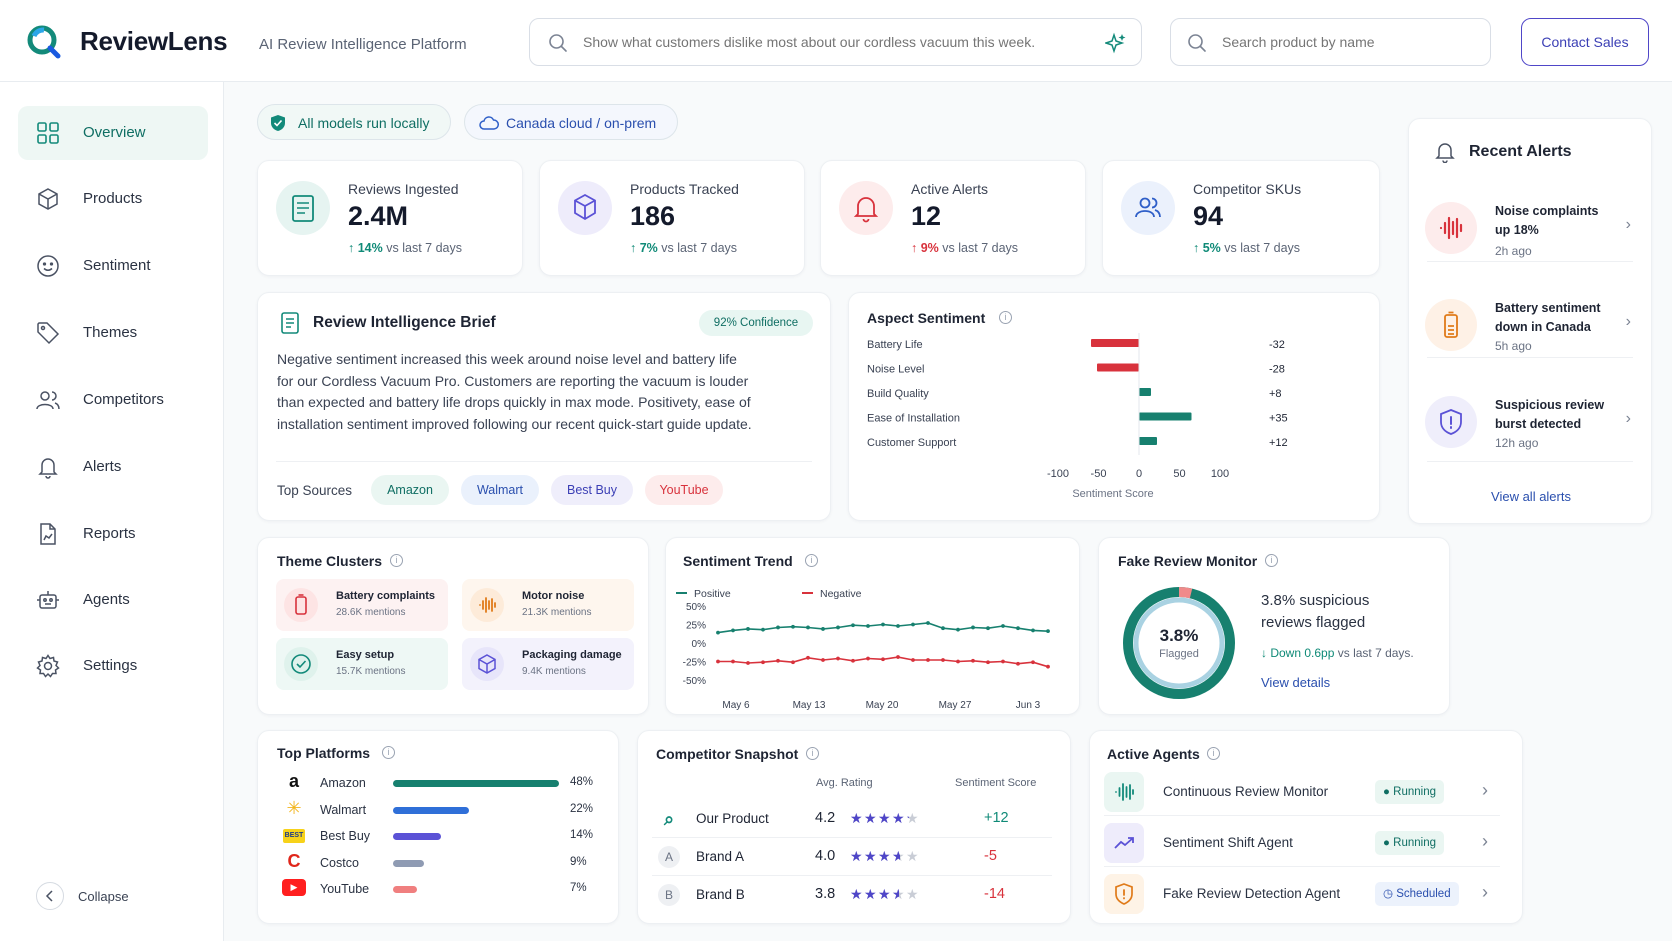 This screenshot has height=941, width=1672. I want to click on theme-name: Packaging damage, so click(572, 655).